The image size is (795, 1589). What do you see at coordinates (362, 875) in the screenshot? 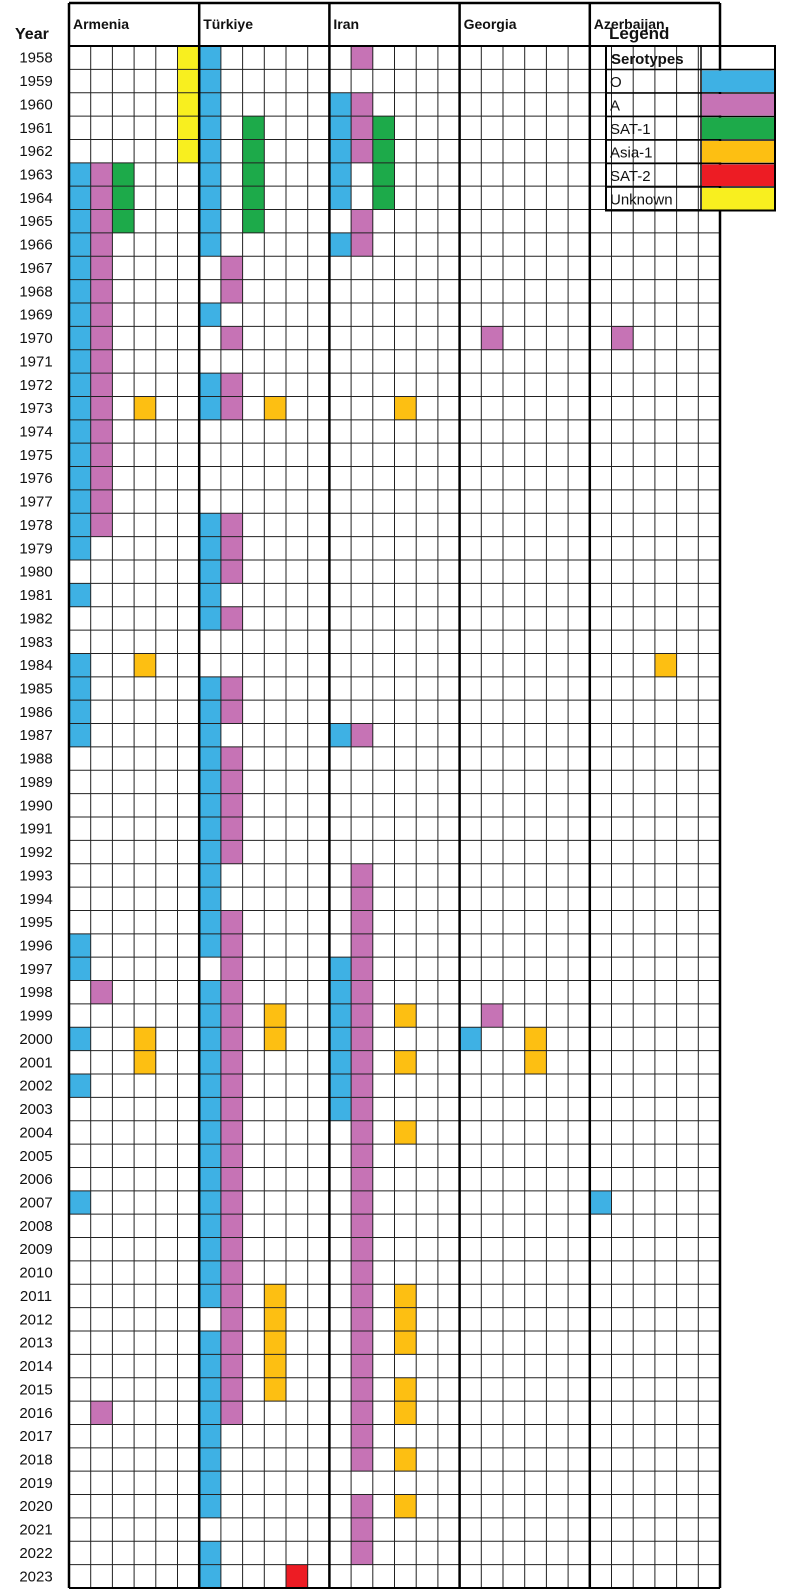
I see `cell-iran-a-1993` at bounding box center [362, 875].